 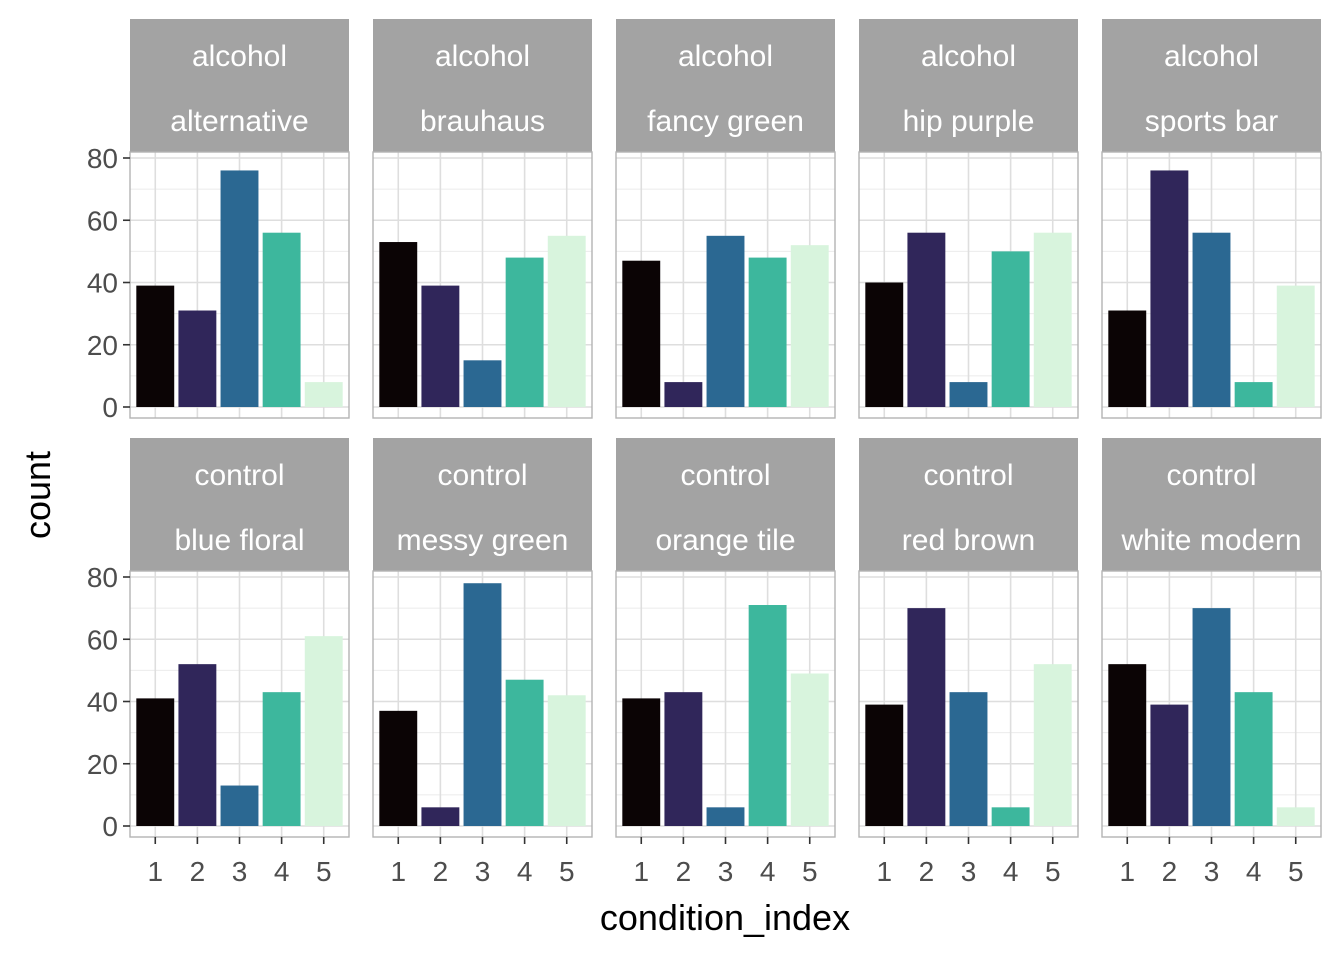 I want to click on y-axis-title: count, so click(x=37, y=495).